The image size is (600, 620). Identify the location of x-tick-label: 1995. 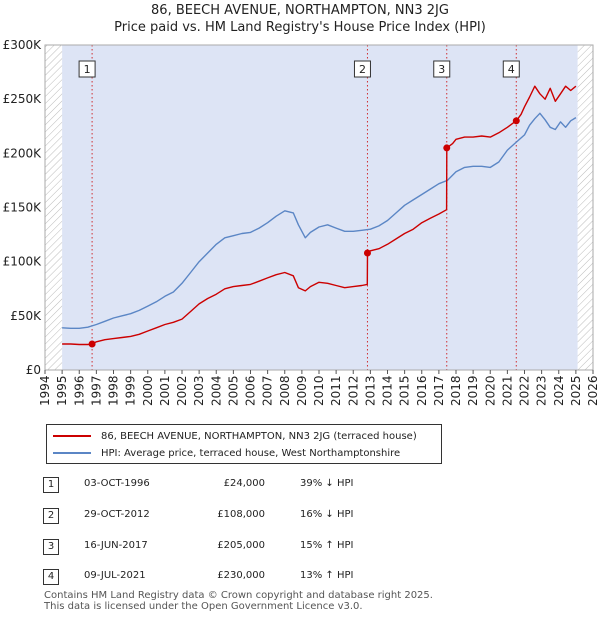
(62, 390).